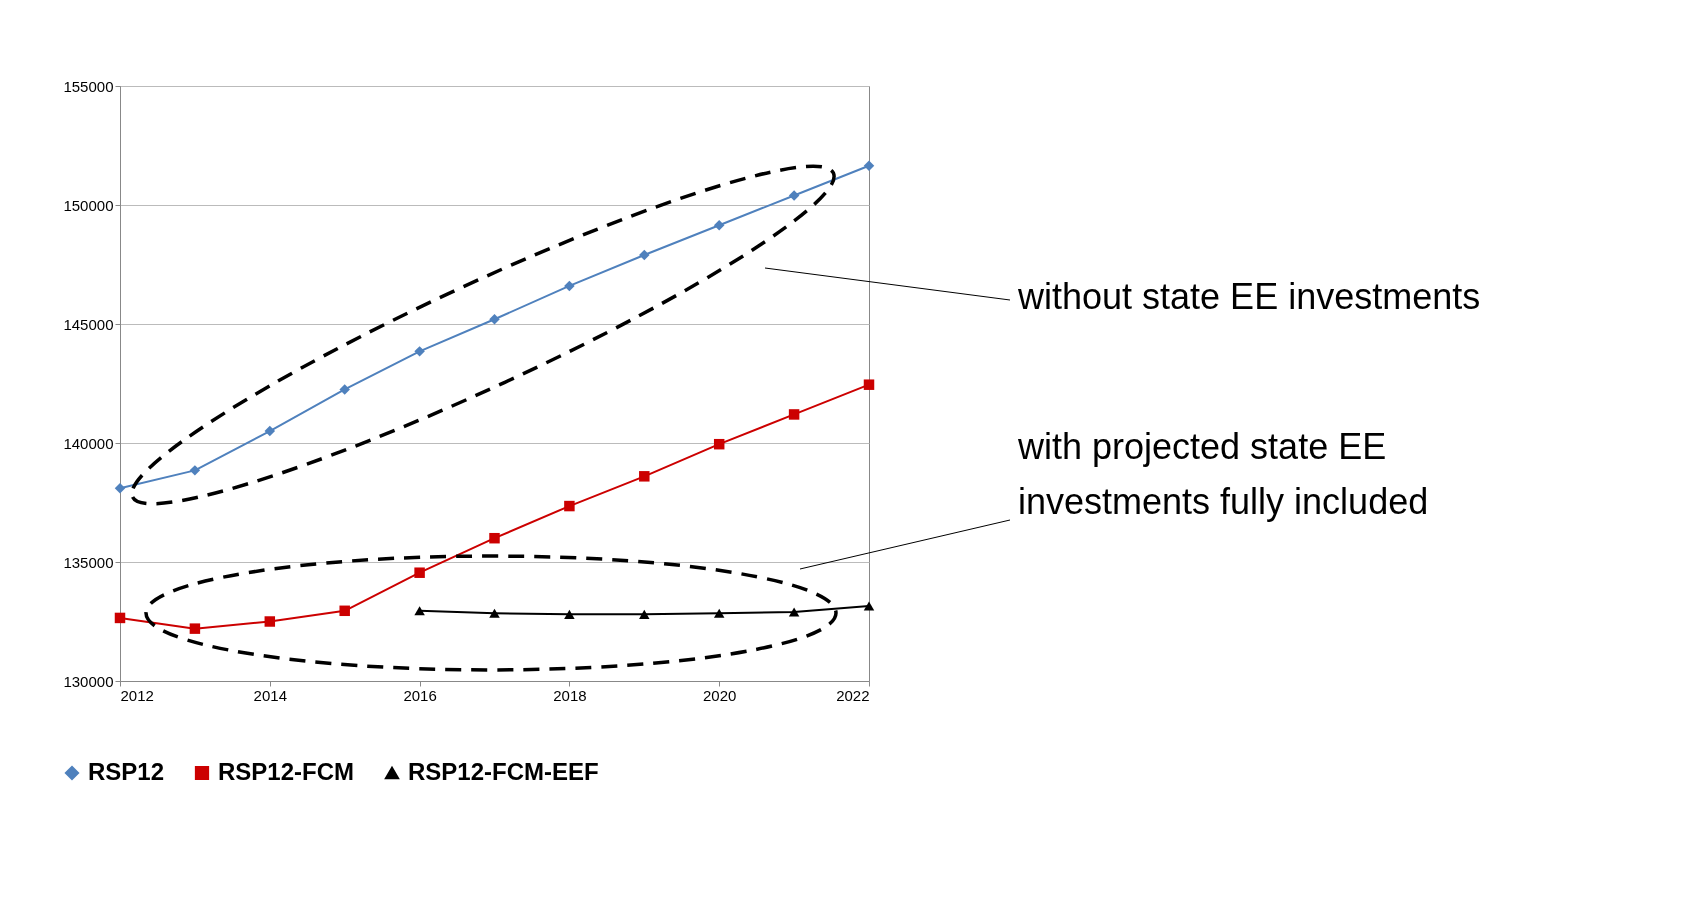 The width and height of the screenshot is (1692, 900). Describe the element at coordinates (1223, 474) in the screenshot. I see `text: with projected state EE investments fully included` at that location.